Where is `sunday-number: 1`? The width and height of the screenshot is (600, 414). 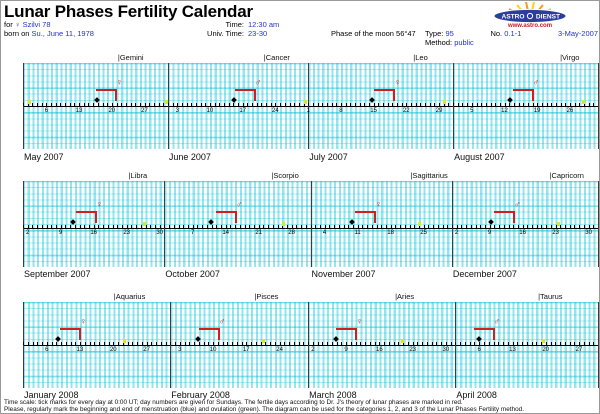 sunday-number: 1 is located at coordinates (308, 111).